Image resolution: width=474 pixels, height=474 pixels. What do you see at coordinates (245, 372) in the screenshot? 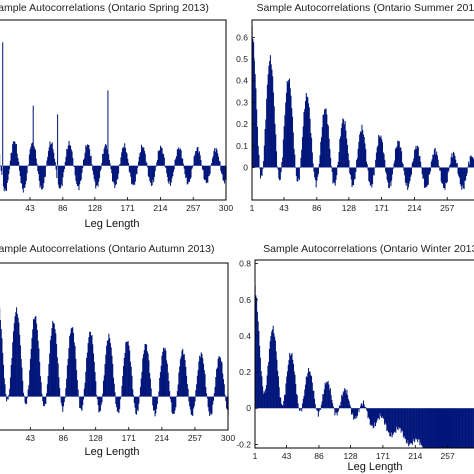
I see `y-tick-label-winter-0.2: 0.2` at bounding box center [245, 372].